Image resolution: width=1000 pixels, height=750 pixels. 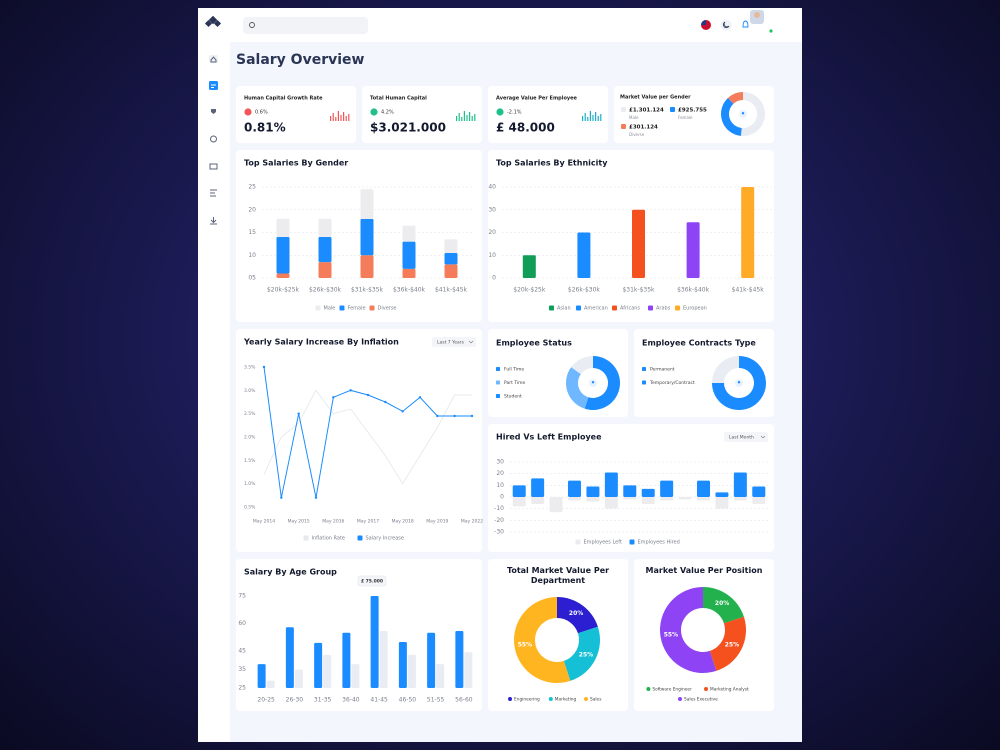 What do you see at coordinates (672, 383) in the screenshot?
I see `legend-label: Temporary/Contract` at bounding box center [672, 383].